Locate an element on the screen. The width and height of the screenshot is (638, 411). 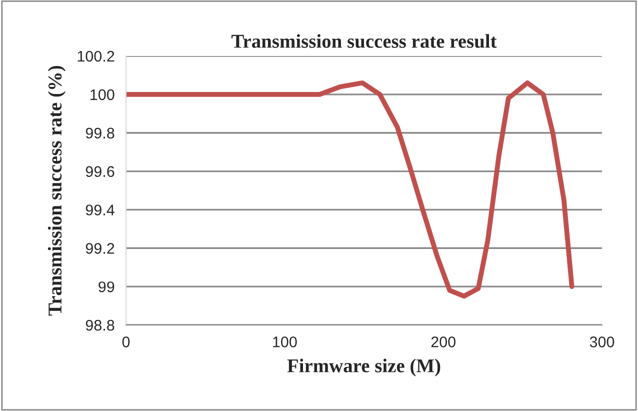
y-axis-title: Transmission success rate (%) is located at coordinates (57, 191).